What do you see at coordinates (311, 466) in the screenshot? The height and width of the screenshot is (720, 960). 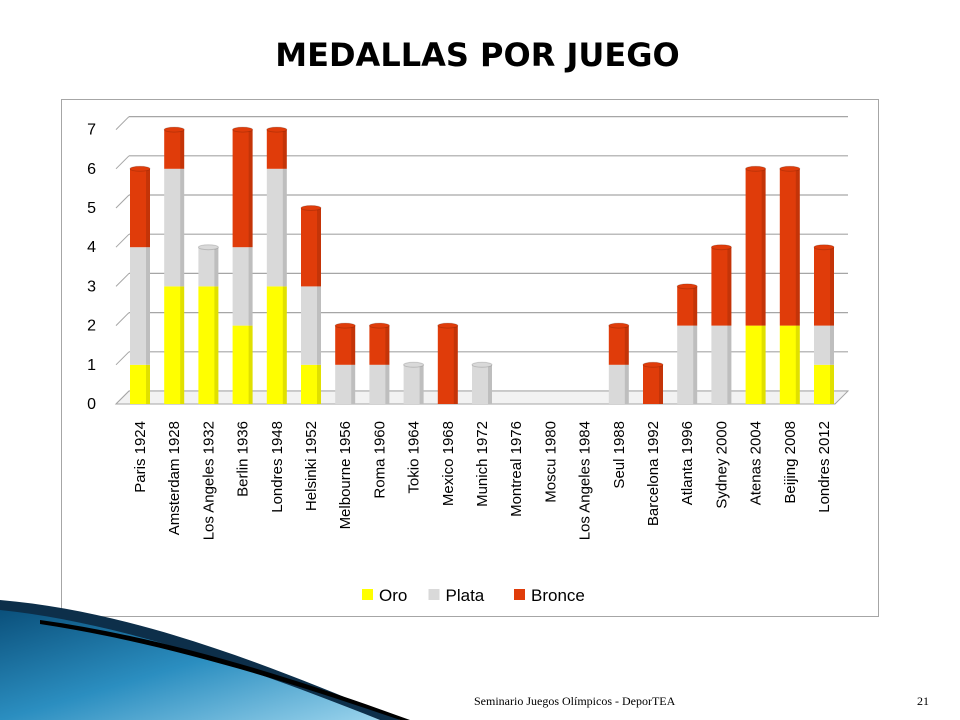 I see `x-tick-label: Helsinki 1952` at bounding box center [311, 466].